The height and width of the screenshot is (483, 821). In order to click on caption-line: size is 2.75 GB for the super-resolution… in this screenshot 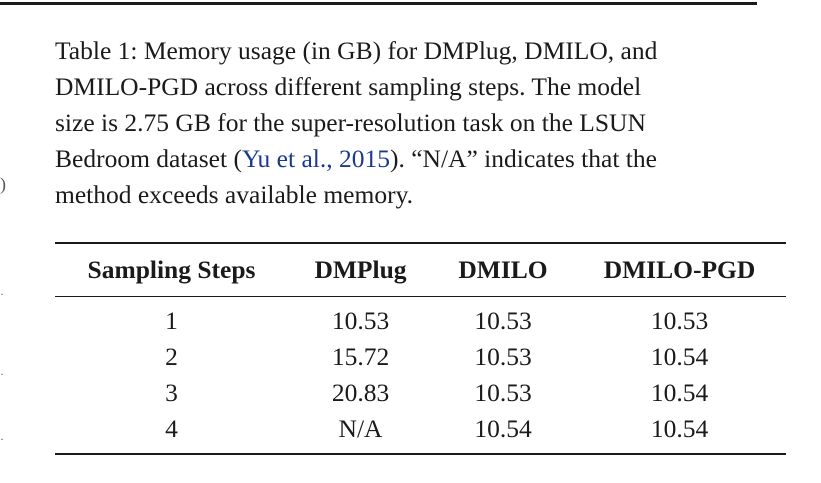, I will do `click(350, 122)`.